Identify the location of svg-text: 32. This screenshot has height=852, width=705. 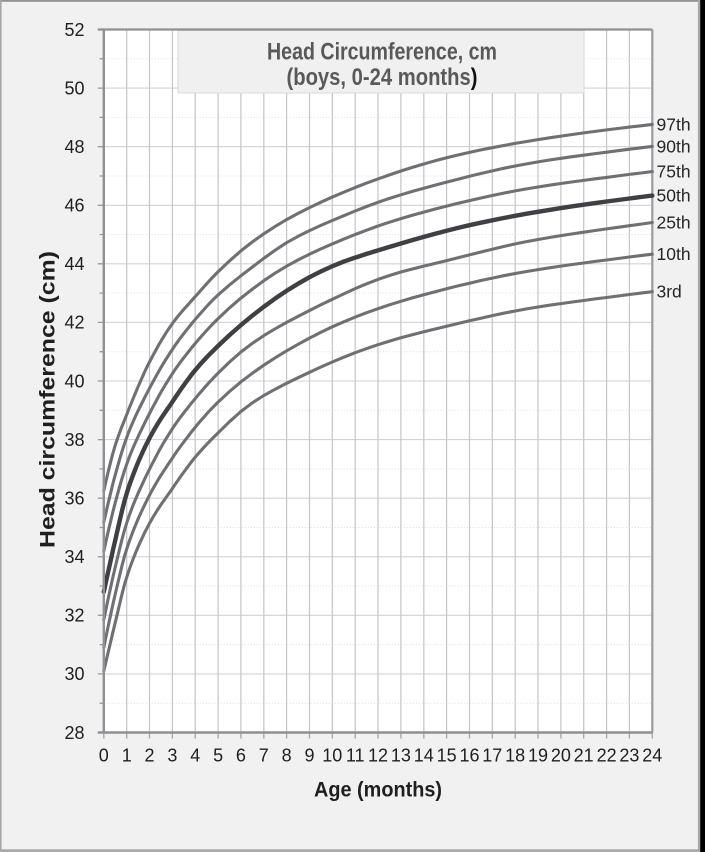
(74, 616).